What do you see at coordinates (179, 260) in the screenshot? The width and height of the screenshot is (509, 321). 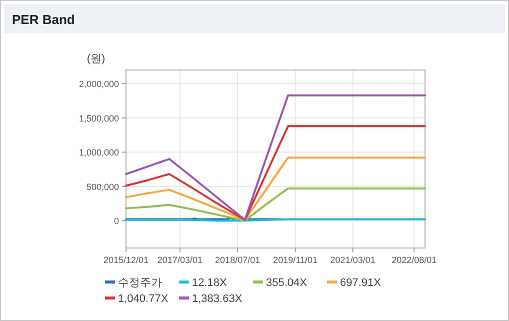 I see `x-tick-label: 2017/03/01` at bounding box center [179, 260].